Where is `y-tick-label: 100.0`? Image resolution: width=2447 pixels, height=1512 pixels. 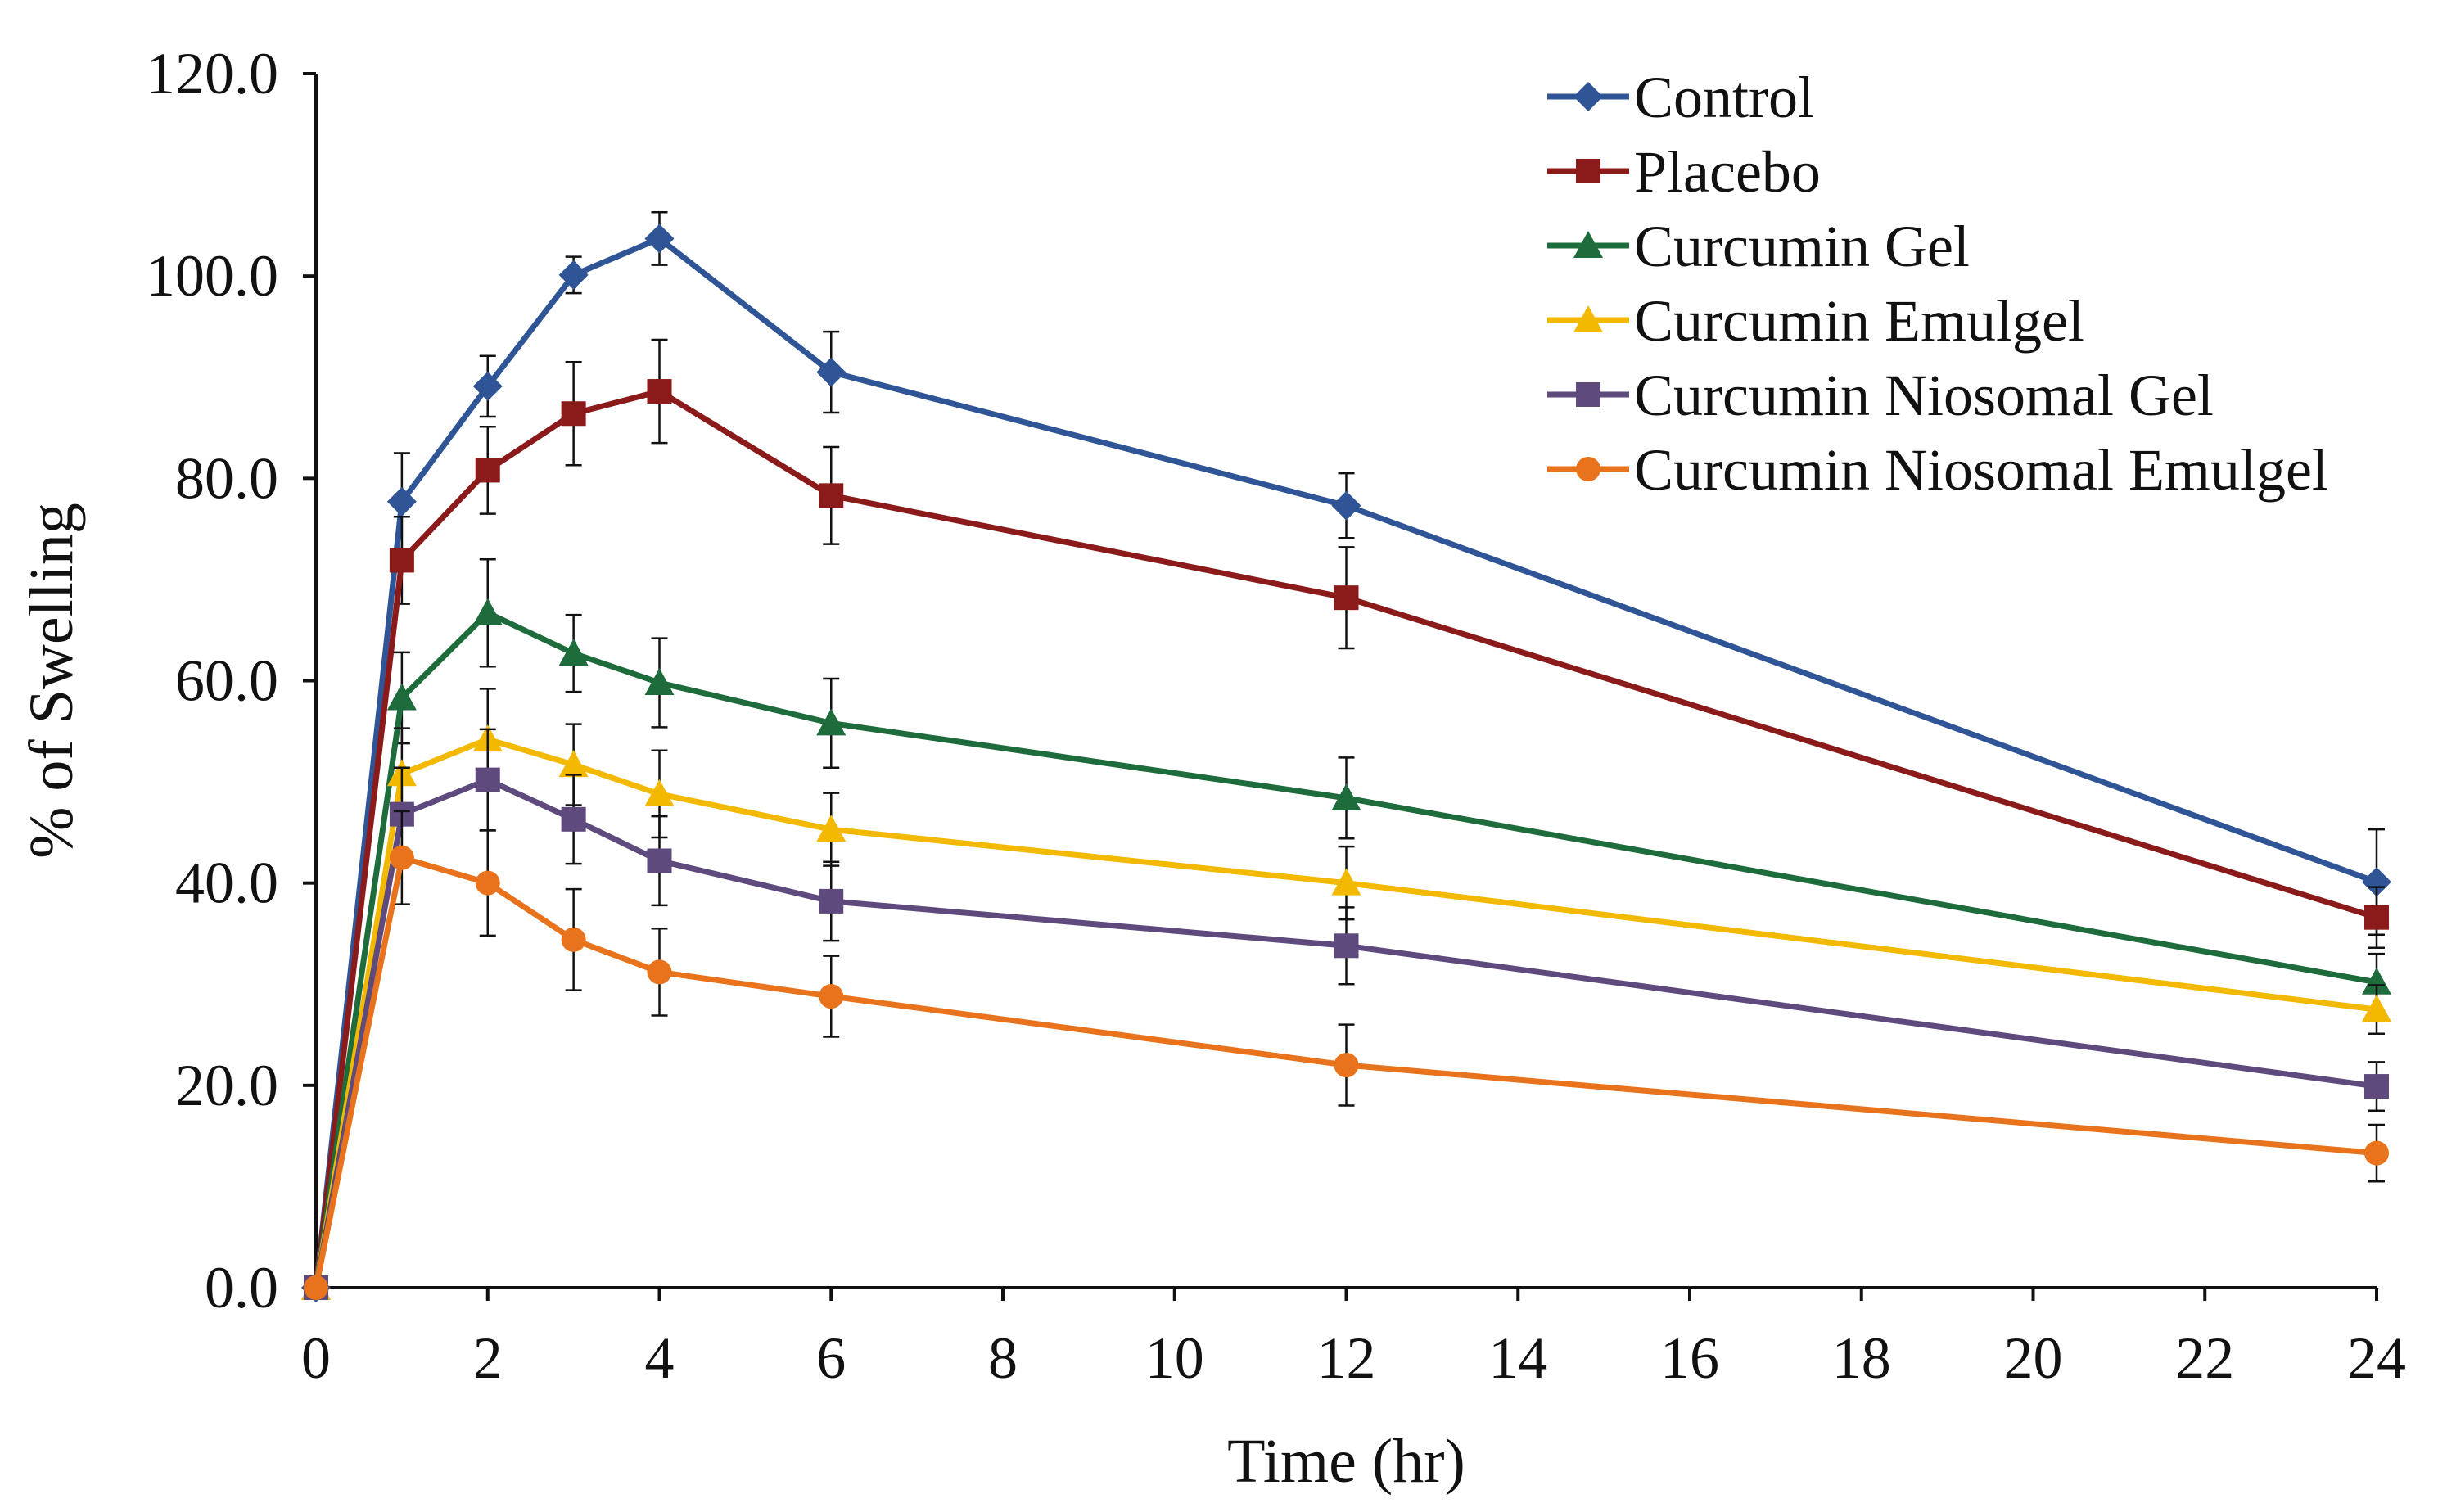
y-tick-label: 100.0 is located at coordinates (212, 276).